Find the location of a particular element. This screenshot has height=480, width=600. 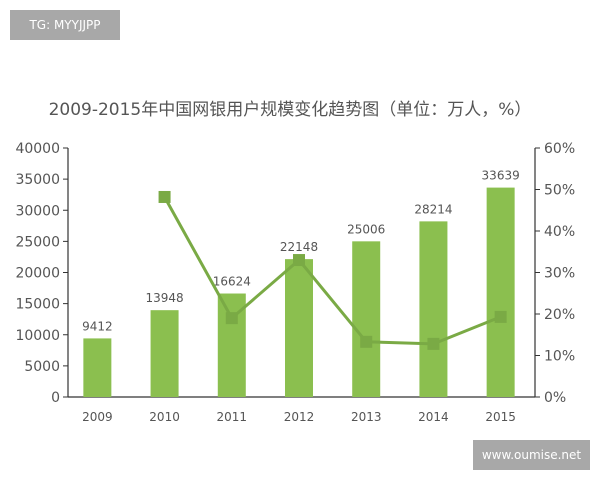

left-tick-label: 35000 is located at coordinates (37, 180).